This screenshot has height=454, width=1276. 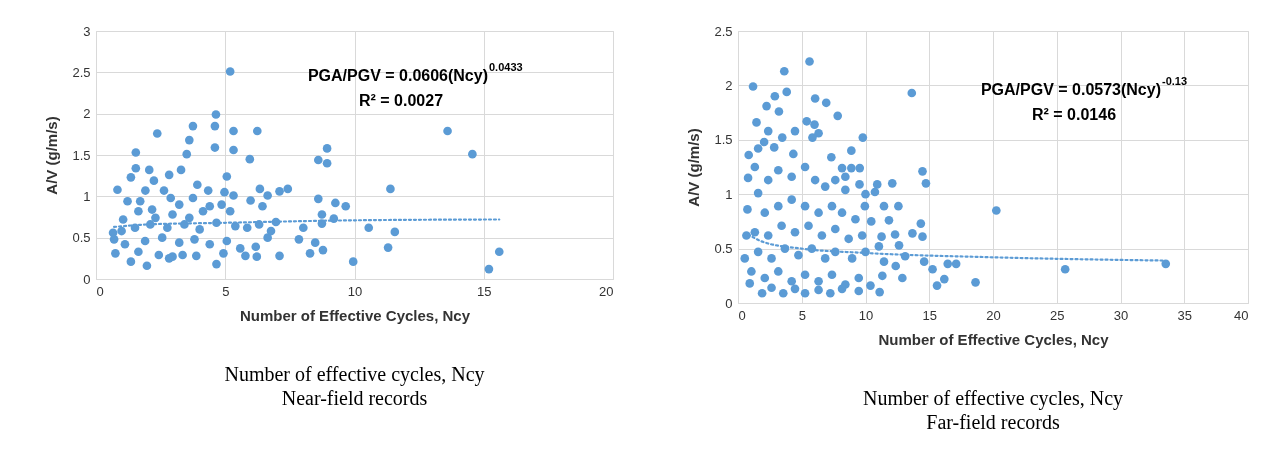 I want to click on text: Far-field records, so click(x=993, y=422).